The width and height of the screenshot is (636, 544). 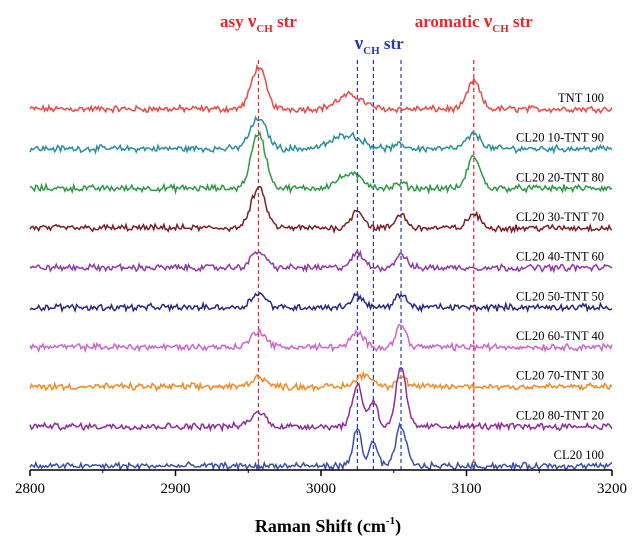 What do you see at coordinates (176, 489) in the screenshot?
I see `x-tick-label-1: 2900` at bounding box center [176, 489].